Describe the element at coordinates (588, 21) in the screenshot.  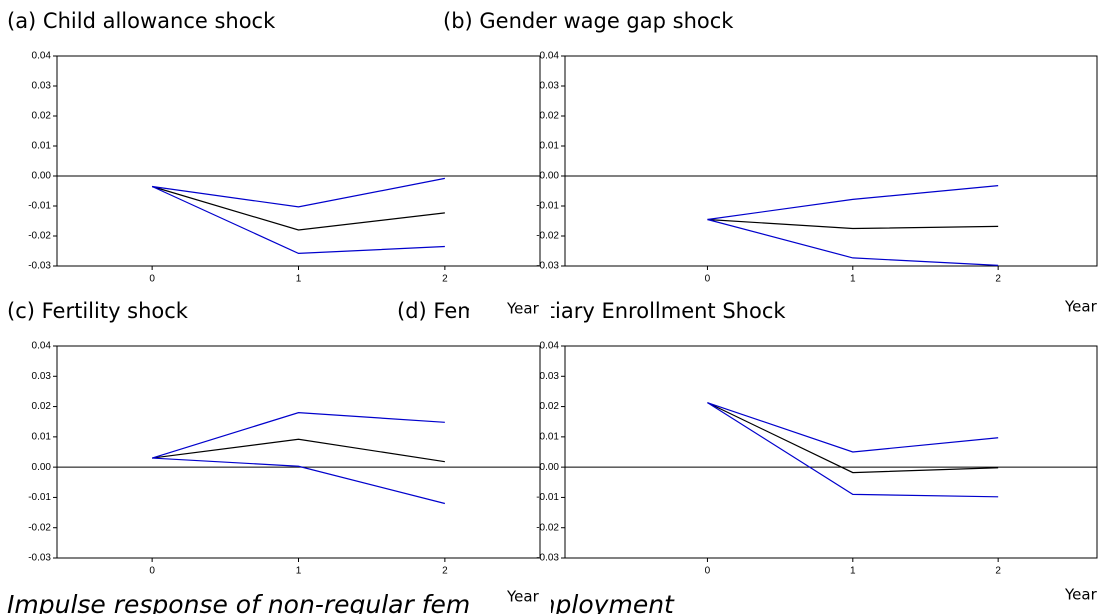
I see `panel-title: (b) Gender wage gap shock` at that location.